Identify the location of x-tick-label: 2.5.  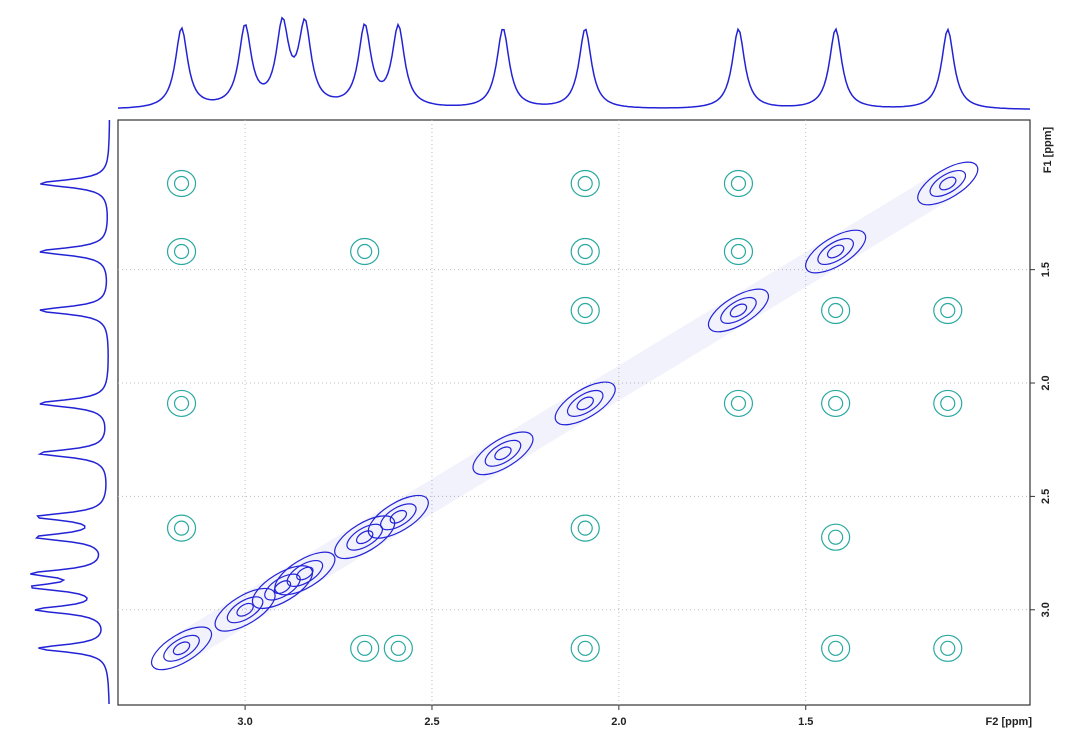
(431, 722).